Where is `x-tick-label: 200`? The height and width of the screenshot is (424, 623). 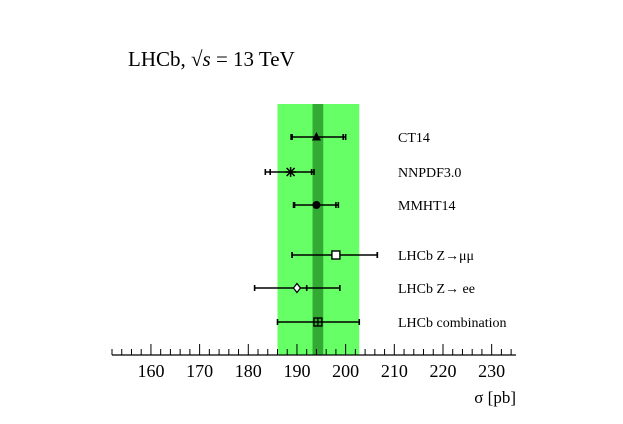
x-tick-label: 200 is located at coordinates (345, 371).